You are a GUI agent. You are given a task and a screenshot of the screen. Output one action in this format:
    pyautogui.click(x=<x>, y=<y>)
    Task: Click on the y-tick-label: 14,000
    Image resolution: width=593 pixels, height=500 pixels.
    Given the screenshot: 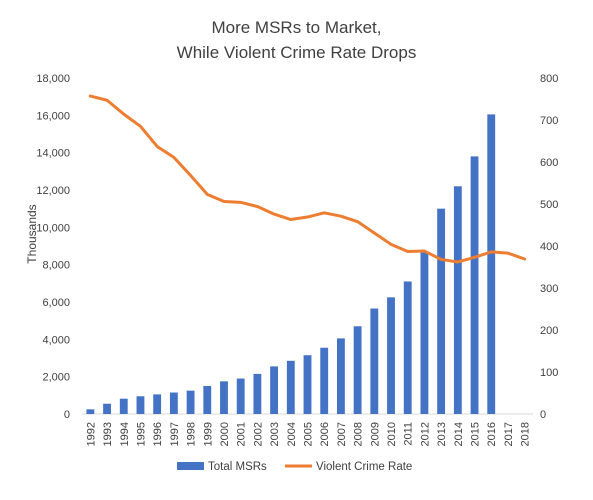 What is the action you would take?
    pyautogui.click(x=53, y=154)
    